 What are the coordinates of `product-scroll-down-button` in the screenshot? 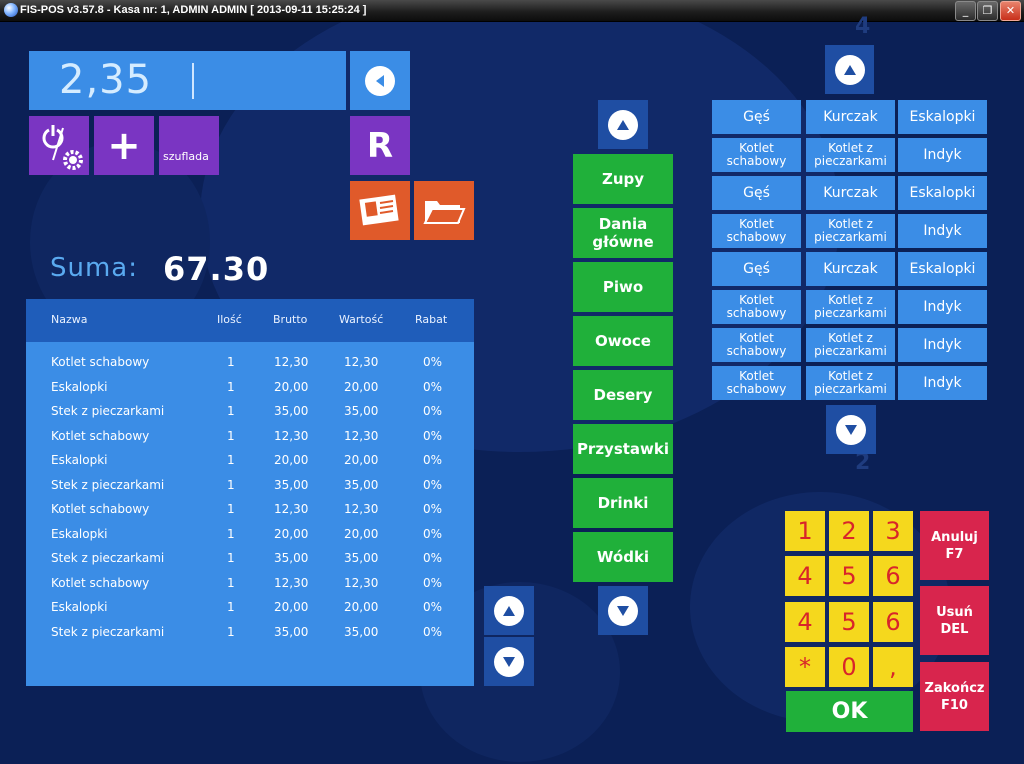 It's located at (851, 429).